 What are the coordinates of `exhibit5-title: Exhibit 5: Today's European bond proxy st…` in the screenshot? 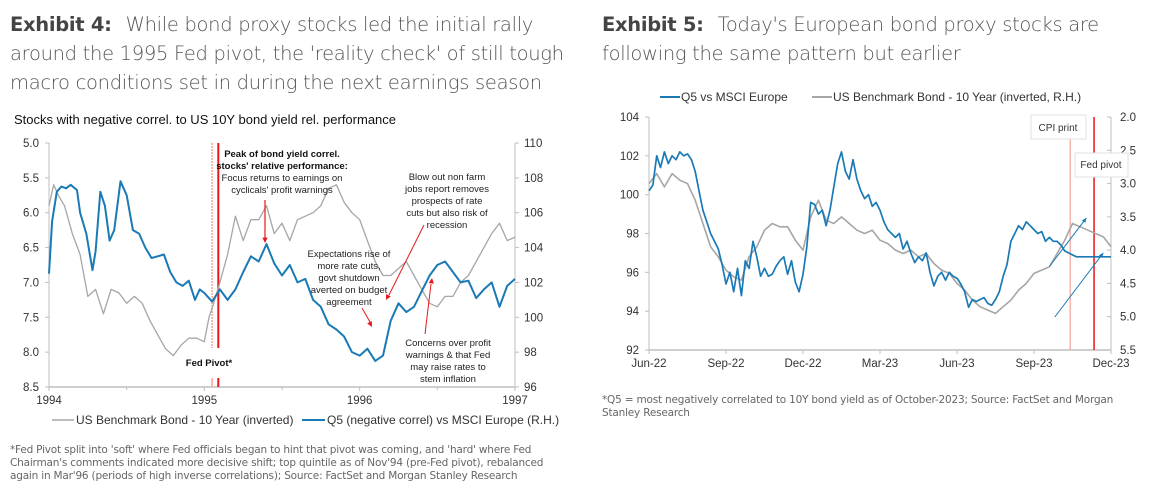 It's located at (877, 39).